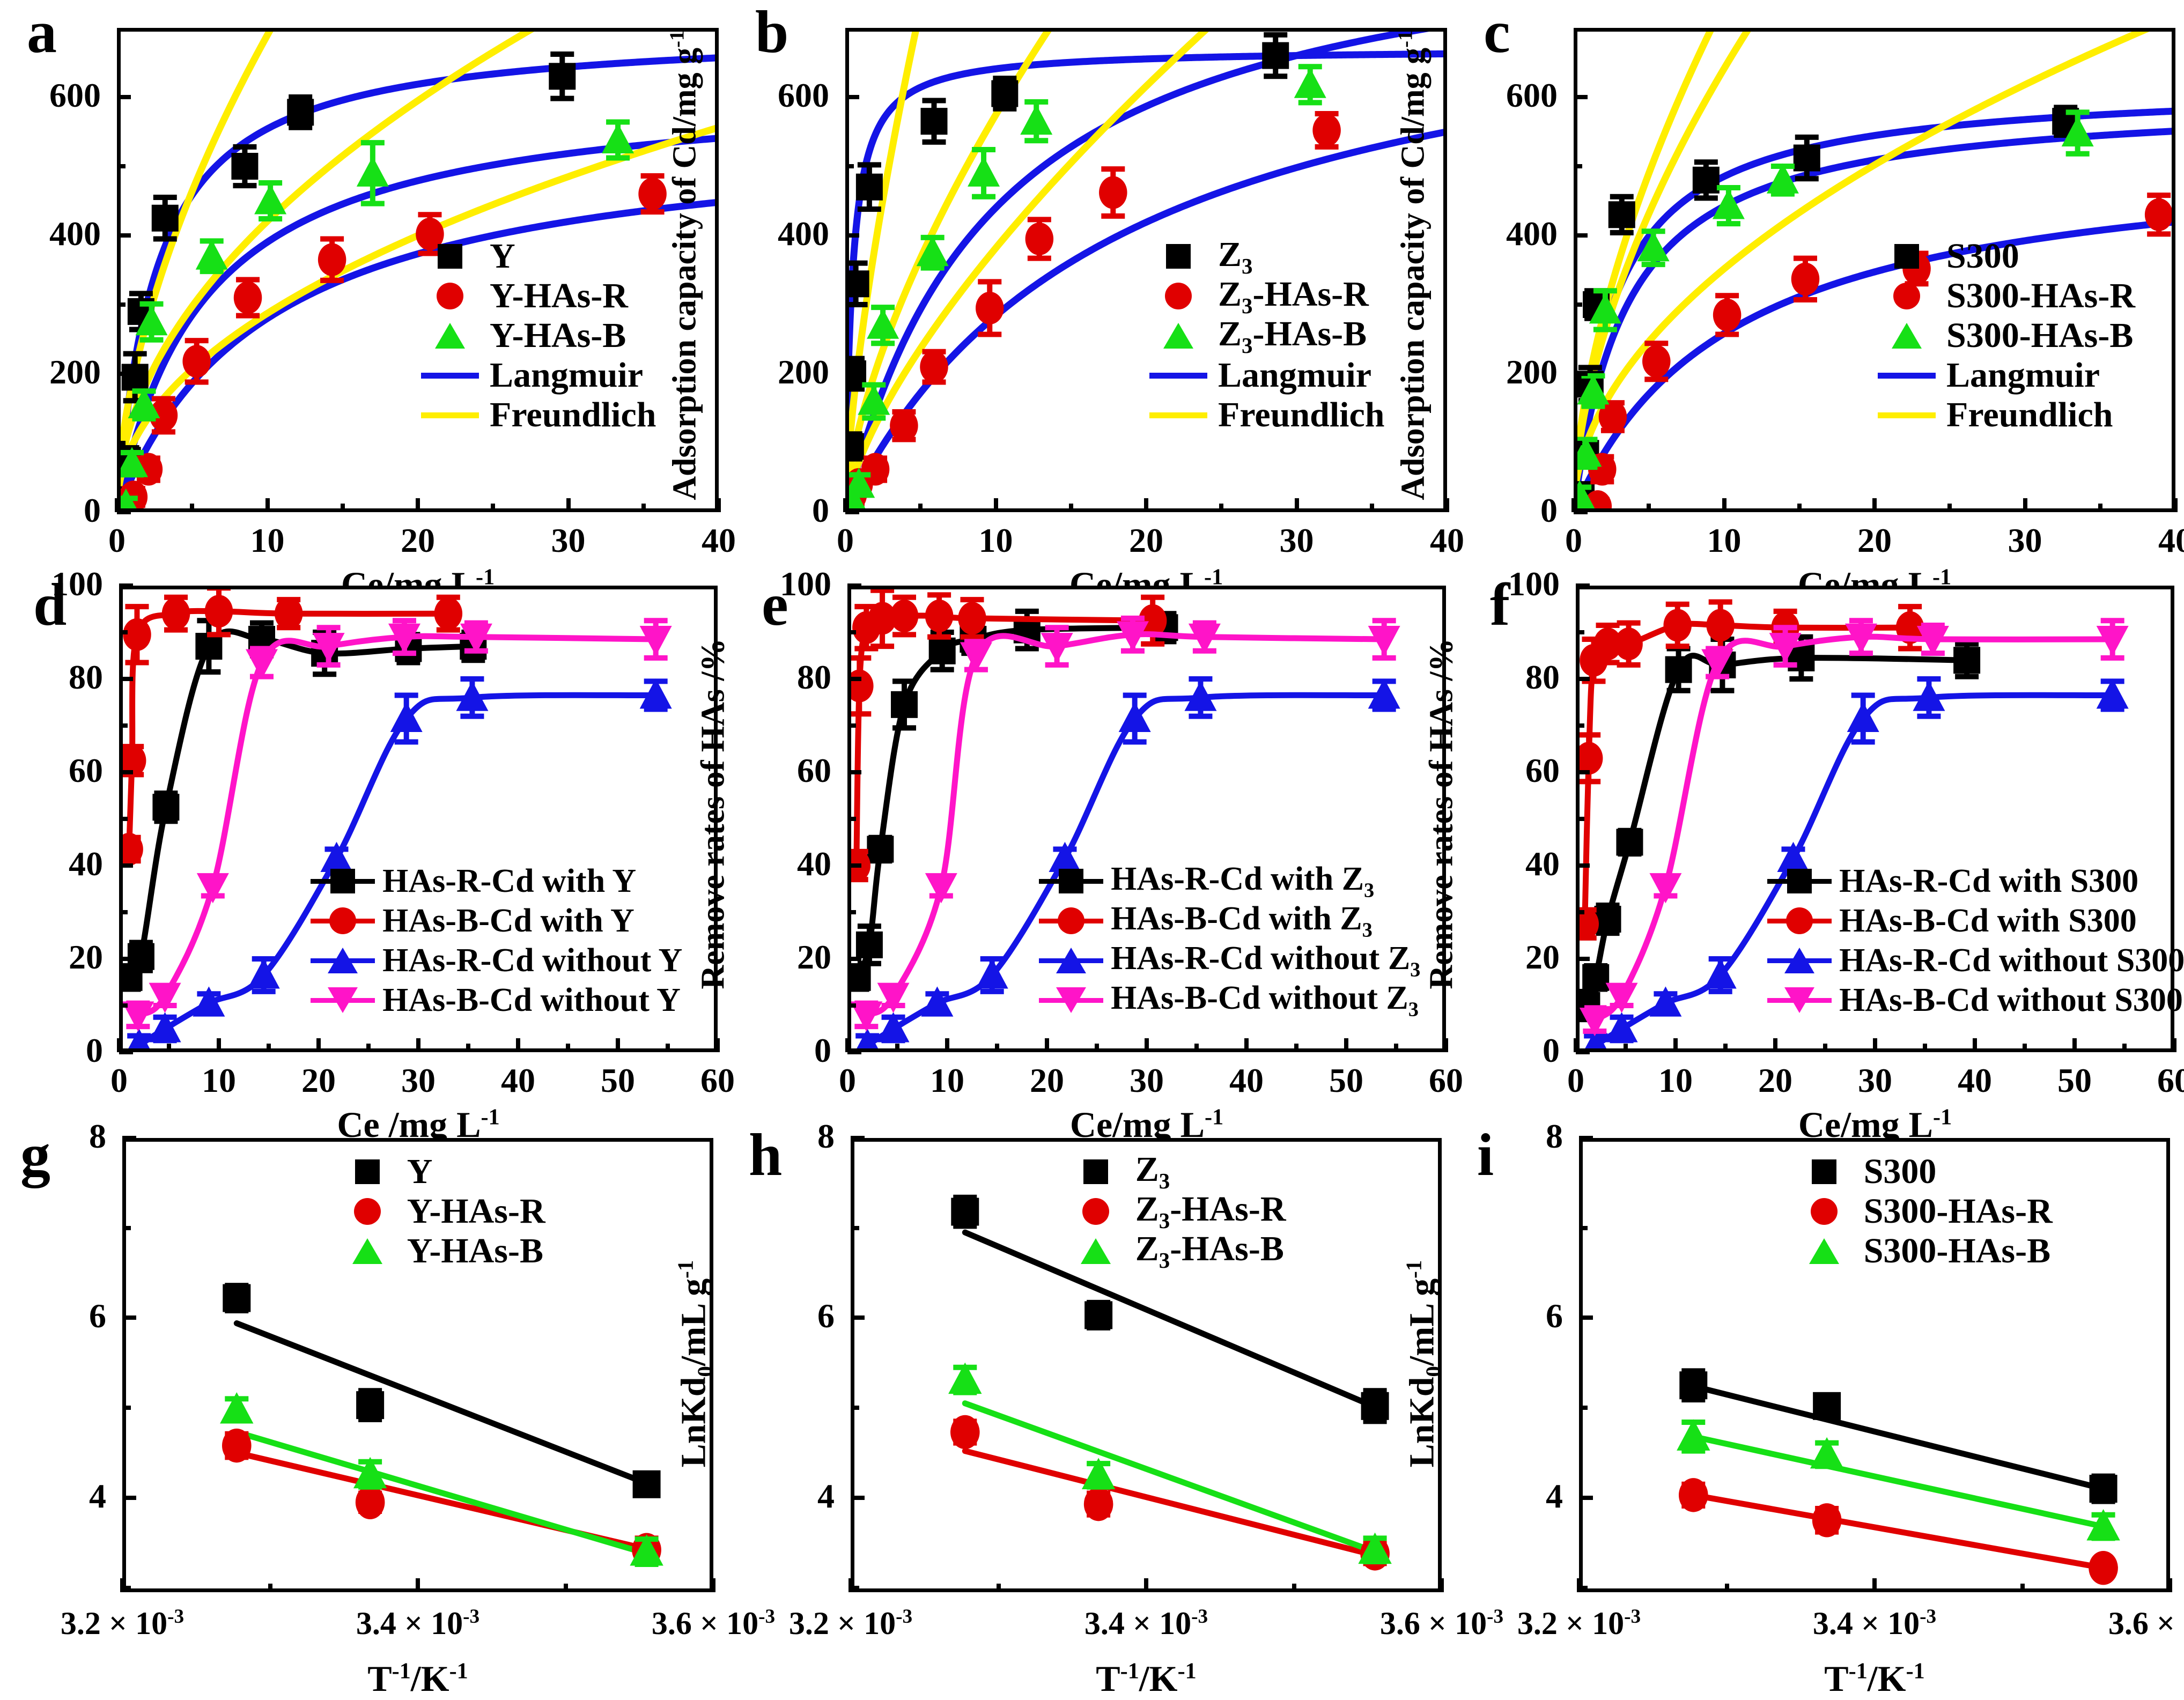 The height and width of the screenshot is (1700, 2184). I want to click on triangle-up-marker-icon, so click(1071, 960).